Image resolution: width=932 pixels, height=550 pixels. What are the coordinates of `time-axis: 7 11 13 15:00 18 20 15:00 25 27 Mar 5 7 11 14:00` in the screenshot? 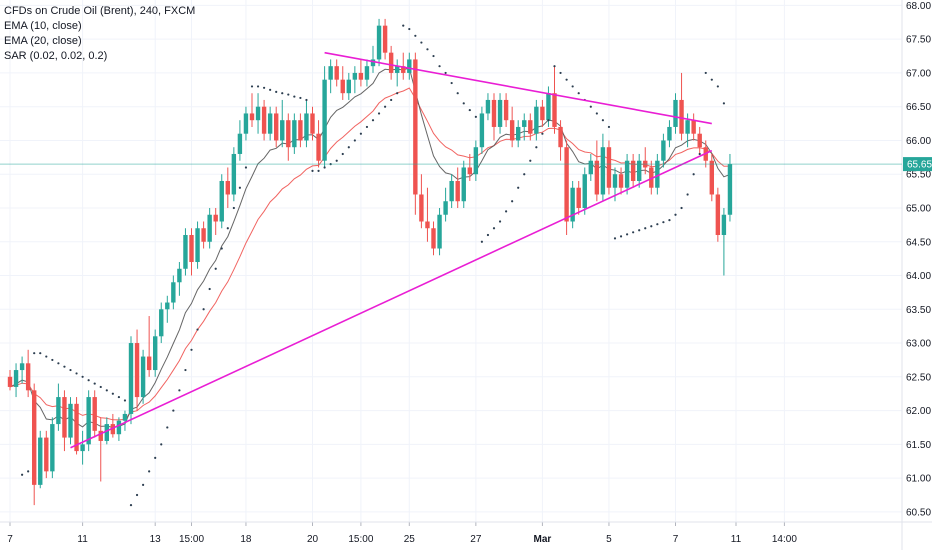 It's located at (466, 533).